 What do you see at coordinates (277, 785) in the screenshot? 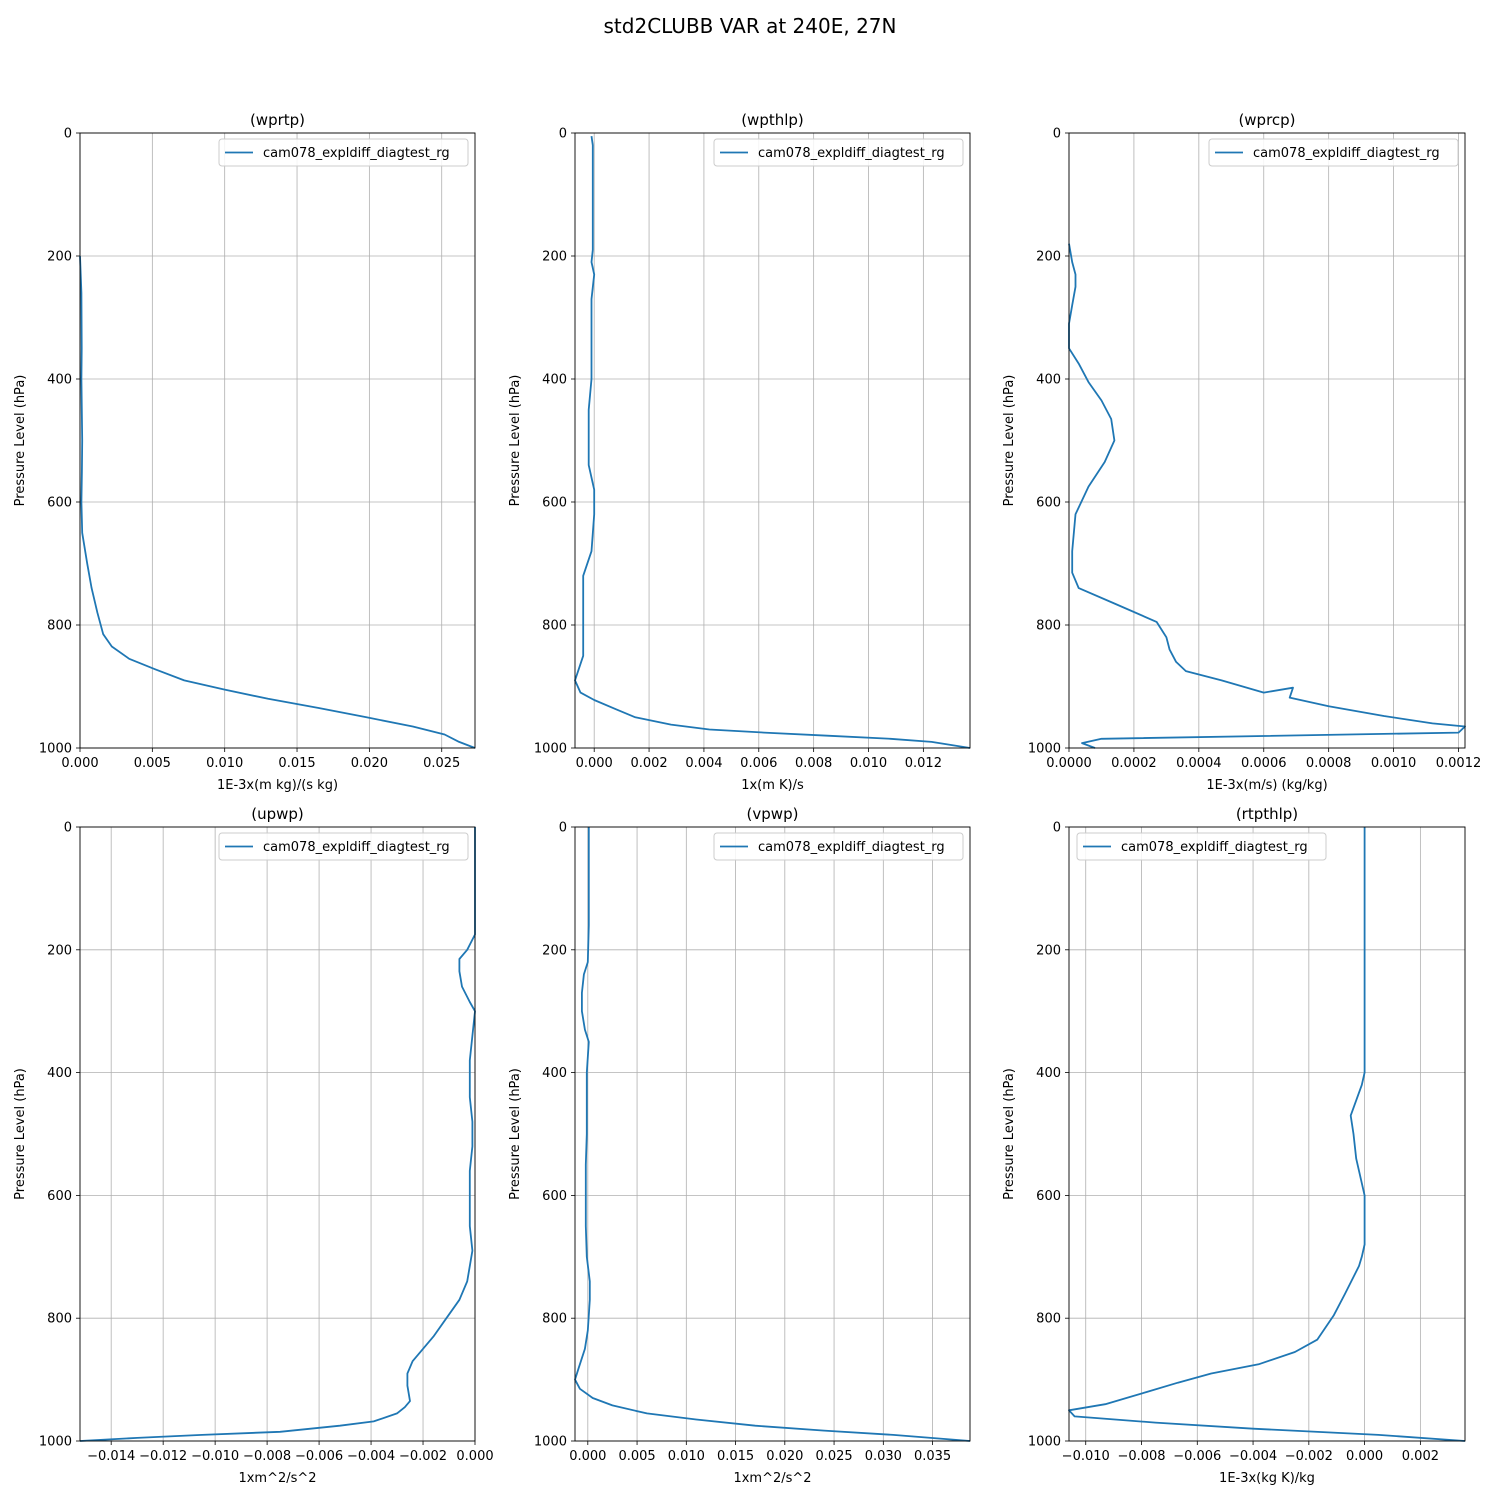
I see `x-axis-label: 1E-3x(m kg)/(s kg)` at bounding box center [277, 785].